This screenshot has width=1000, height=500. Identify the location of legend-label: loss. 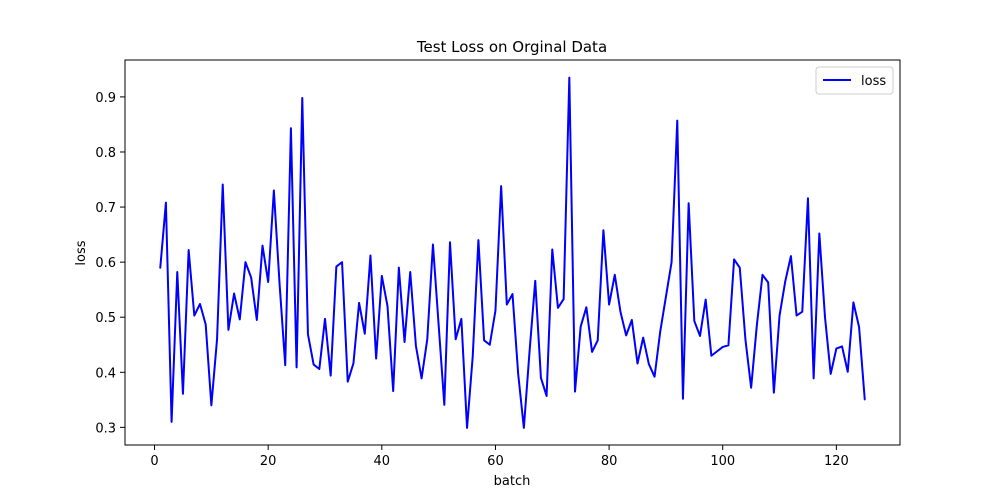
(873, 81).